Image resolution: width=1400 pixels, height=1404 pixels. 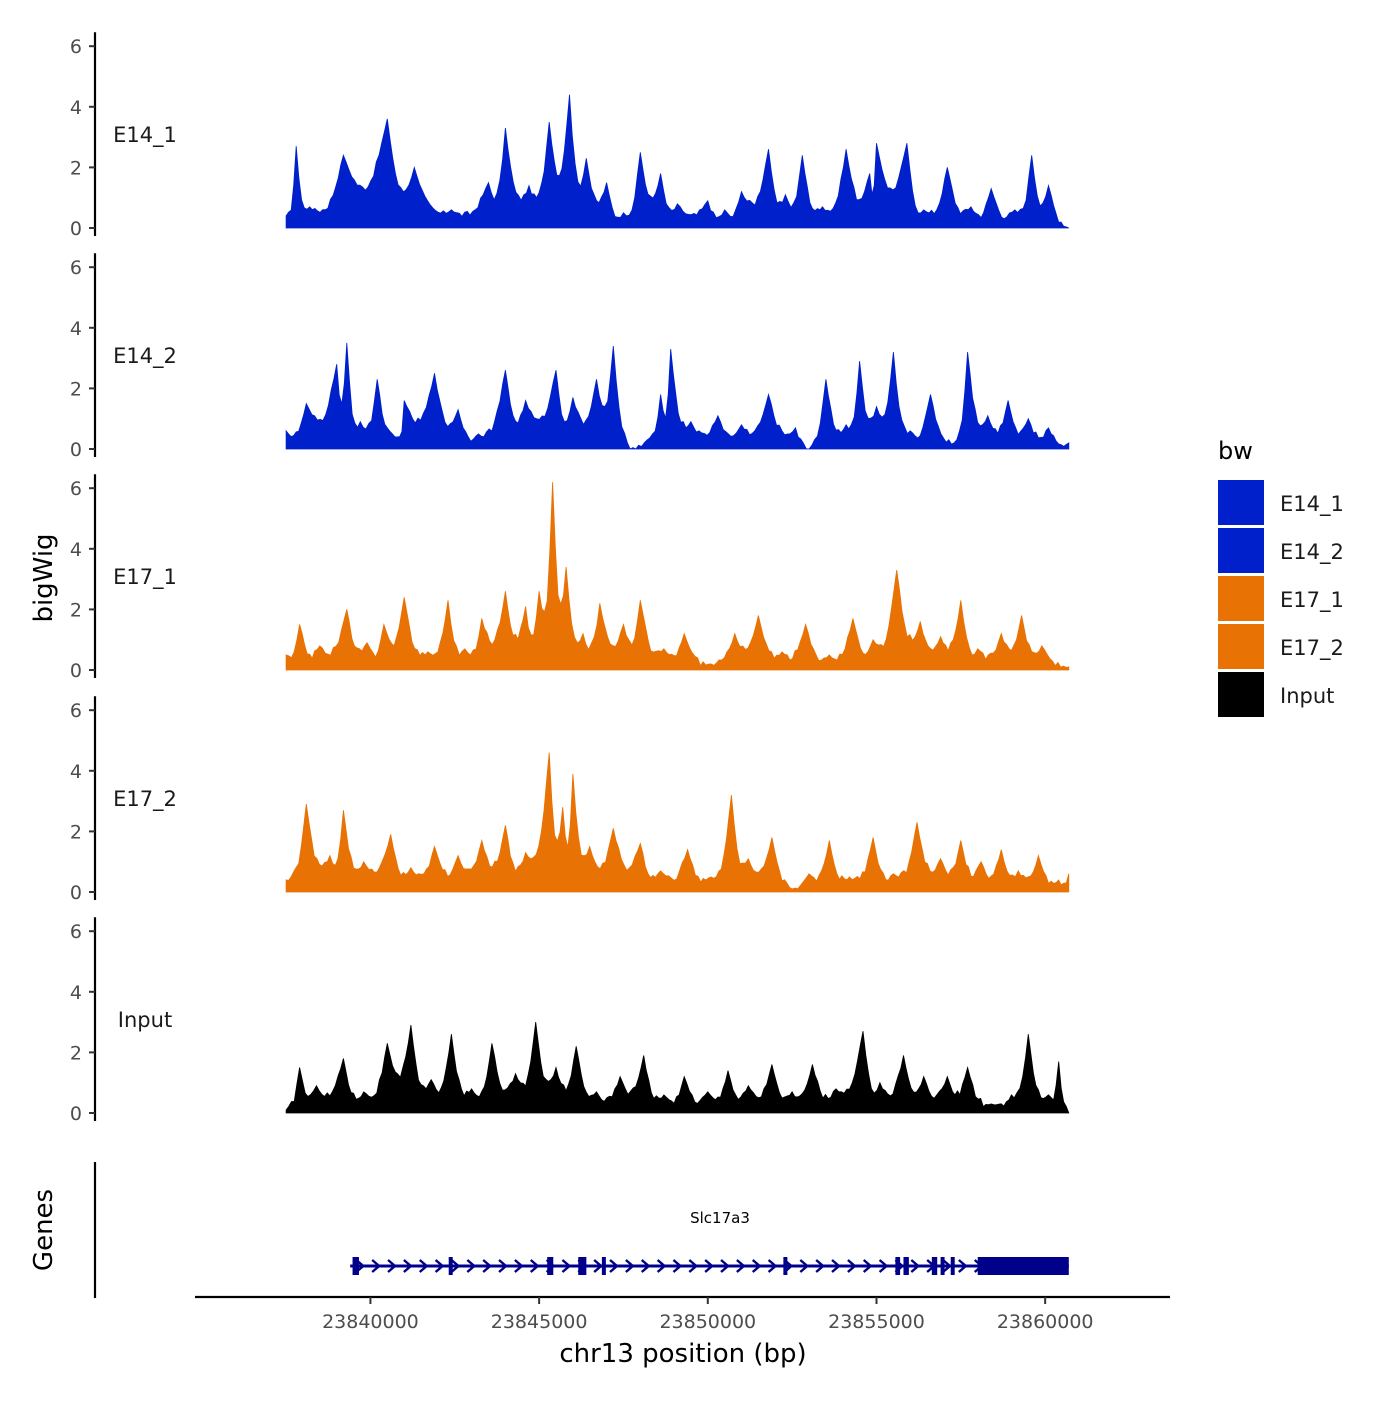 What do you see at coordinates (876, 1322) in the screenshot?
I see `x-tick-label: 23855000` at bounding box center [876, 1322].